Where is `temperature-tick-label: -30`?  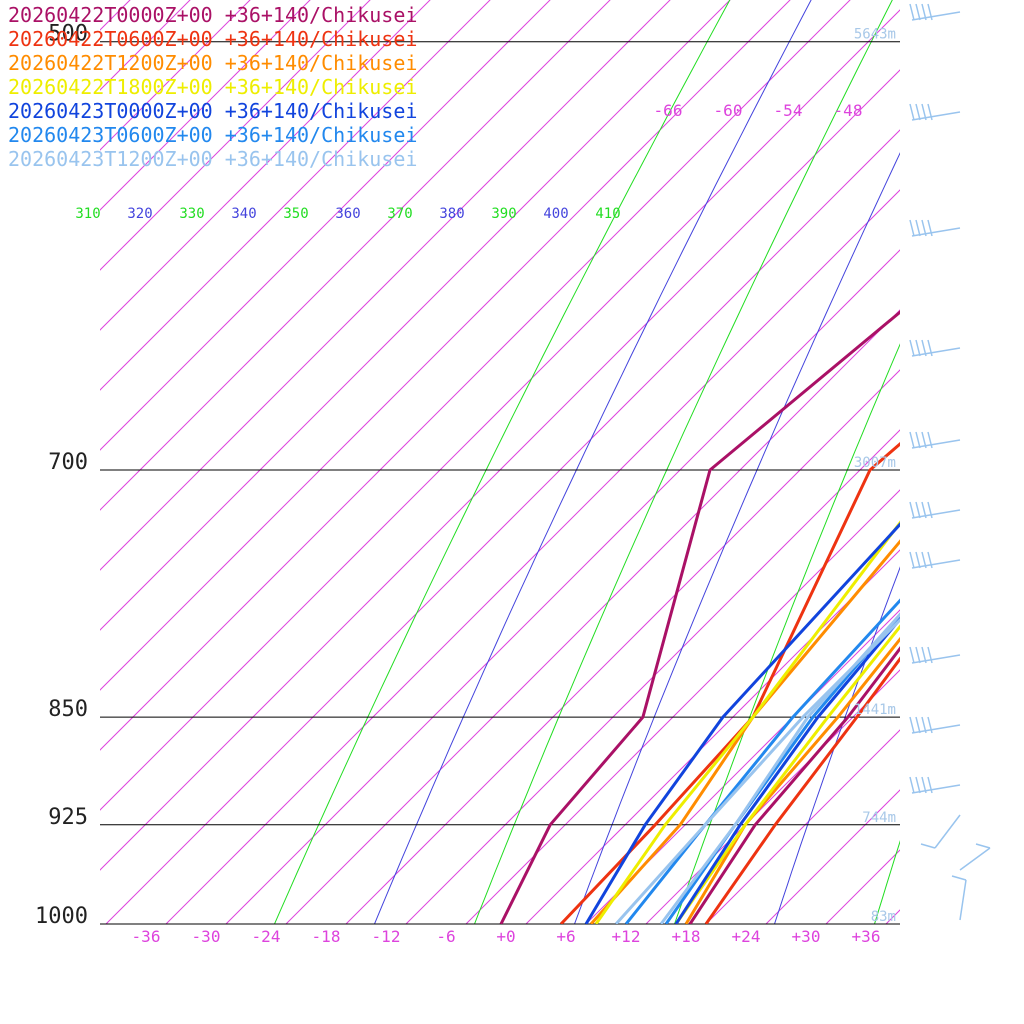
temperature-tick-label: -30 is located at coordinates (206, 936).